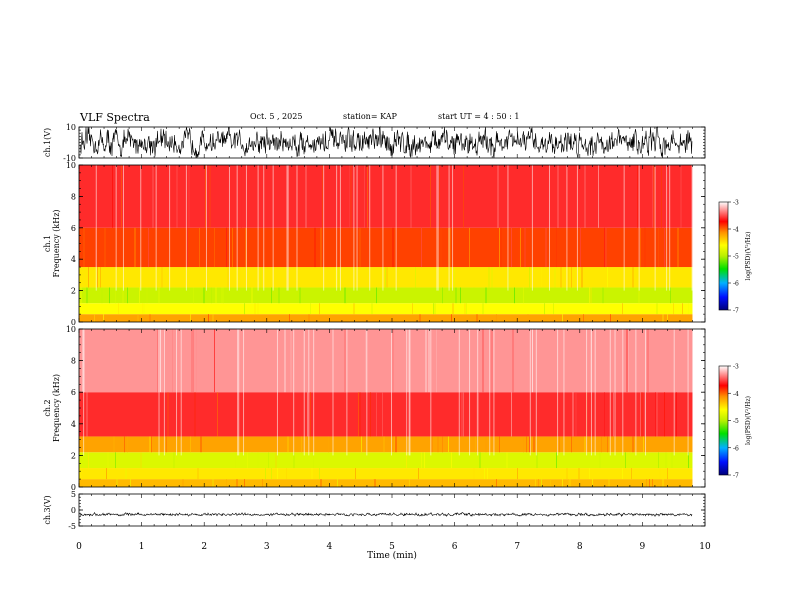  I want to click on y-tick-label: 5, so click(73, 494).